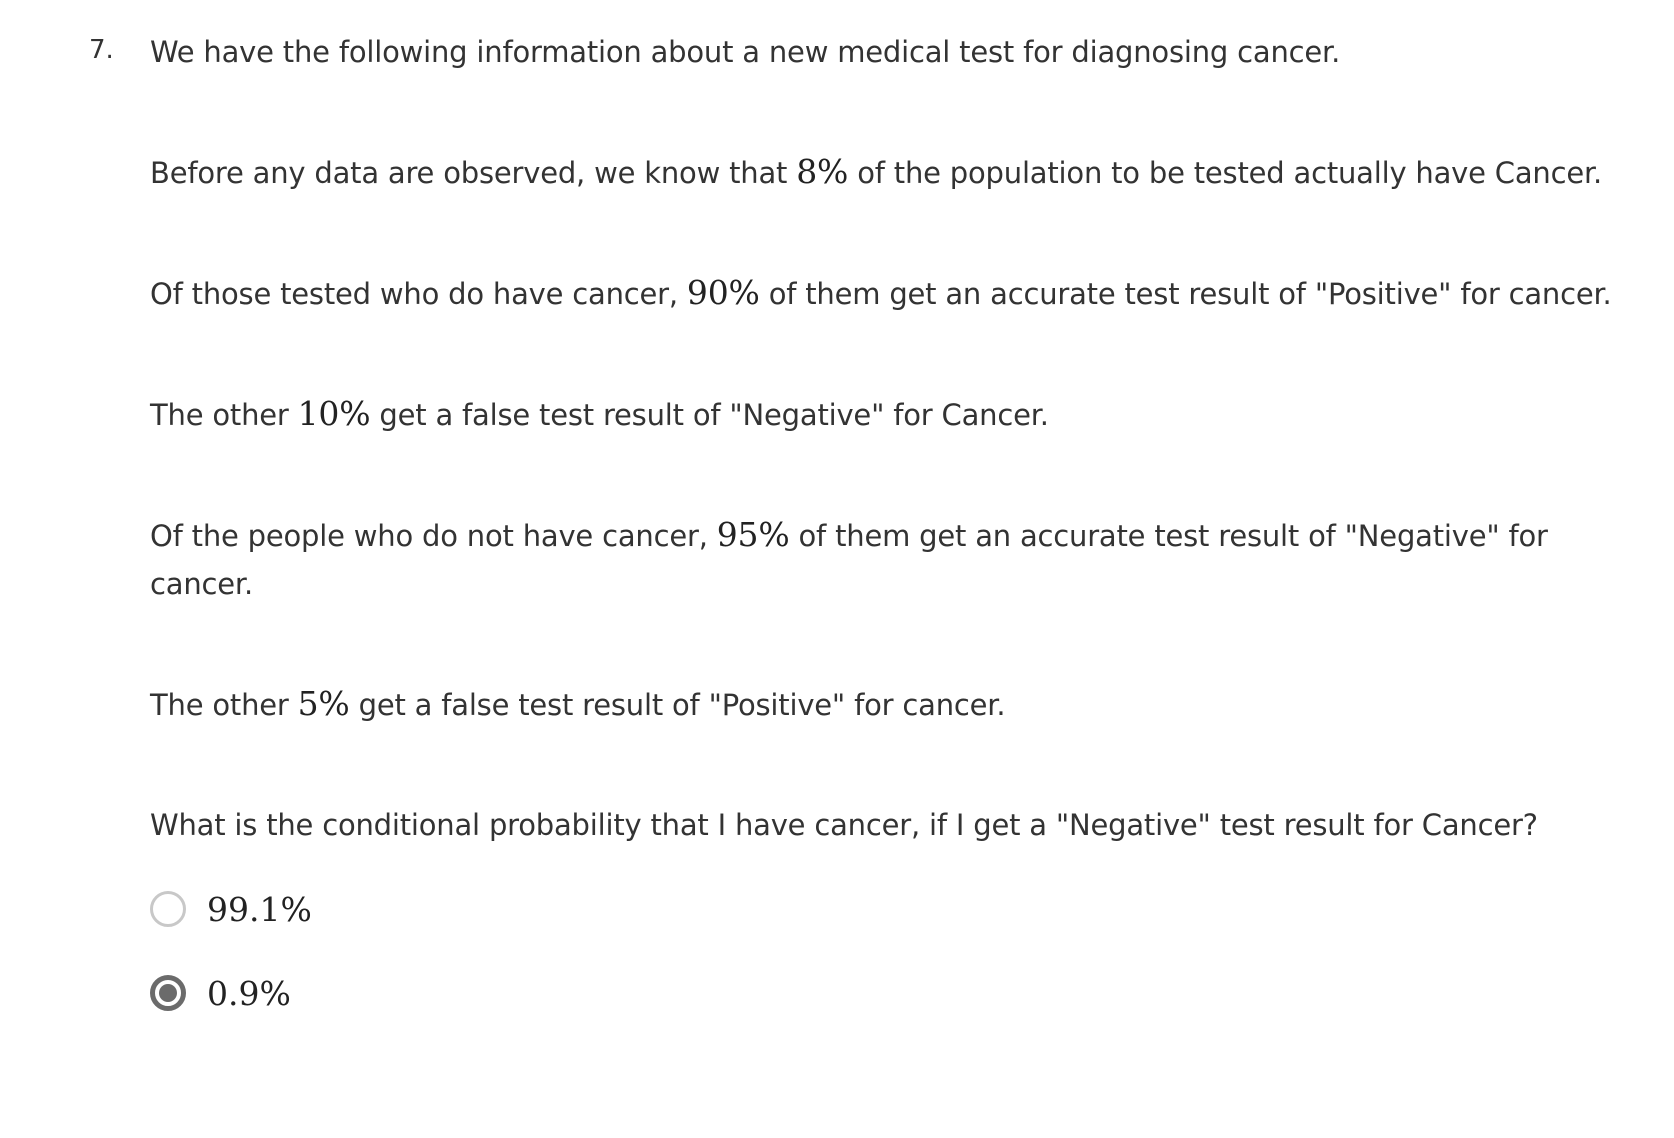 Image resolution: width=1674 pixels, height=1138 pixels. Describe the element at coordinates (224, 705) in the screenshot. I see `false-positive-text-before: The other` at that location.